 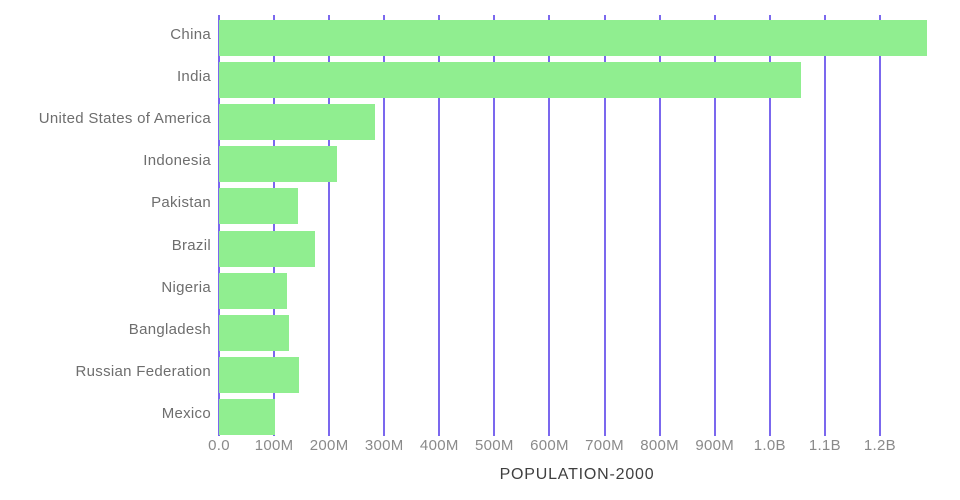 I want to click on x-tick-label: 200M, so click(x=329, y=445).